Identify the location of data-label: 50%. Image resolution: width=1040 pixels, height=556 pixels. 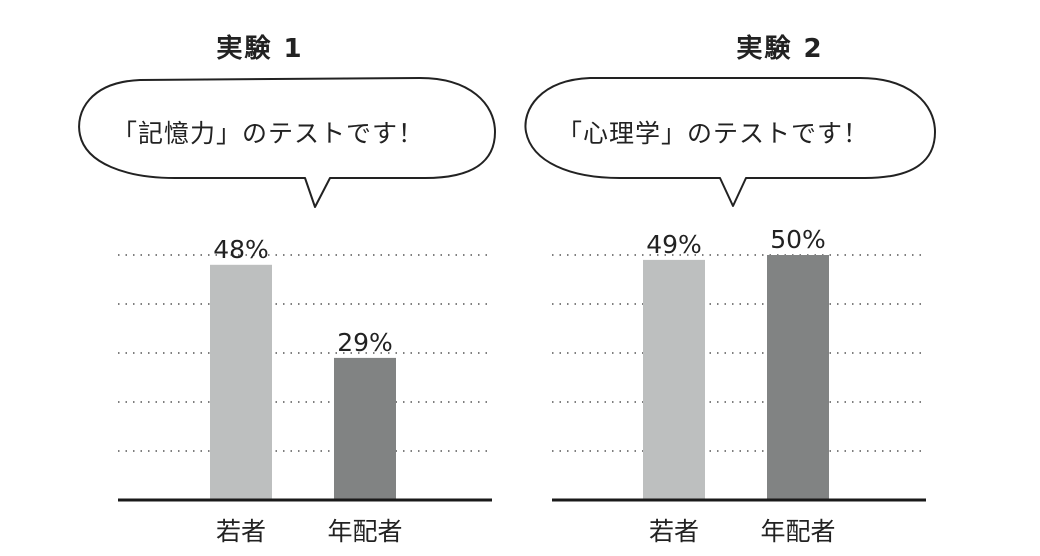
(798, 239).